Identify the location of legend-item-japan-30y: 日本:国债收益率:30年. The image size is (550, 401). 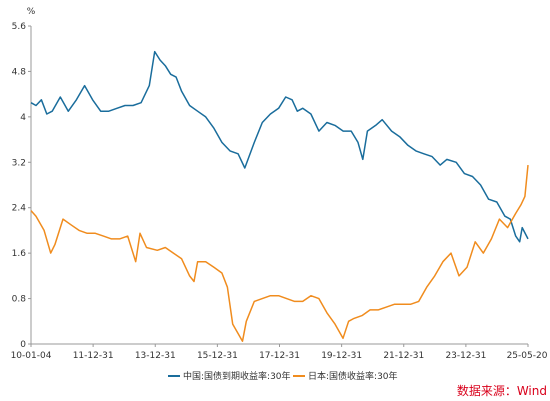
(345, 376).